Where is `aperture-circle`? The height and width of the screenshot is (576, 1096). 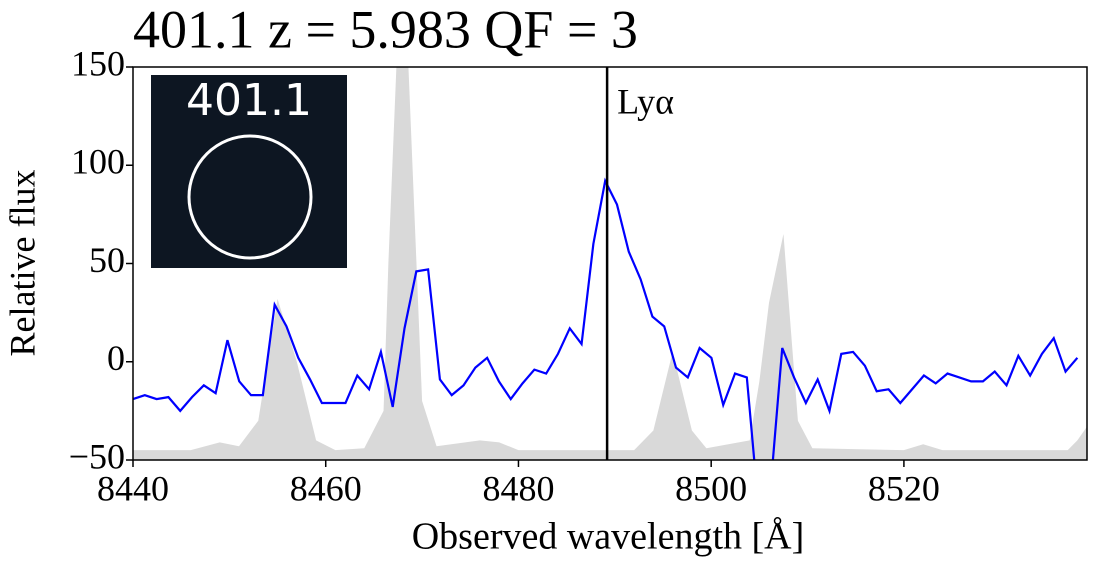 aperture-circle is located at coordinates (250, 197).